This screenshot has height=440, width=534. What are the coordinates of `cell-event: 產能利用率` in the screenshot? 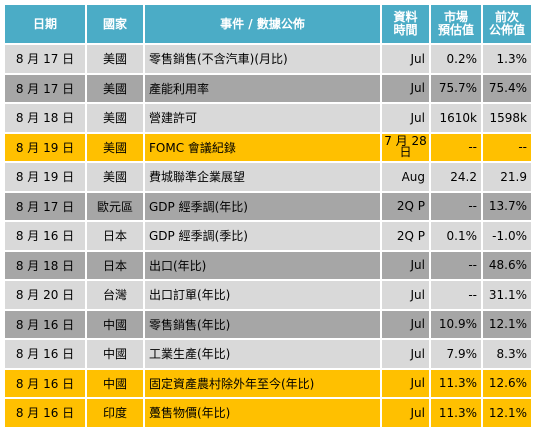 It's located at (262, 88).